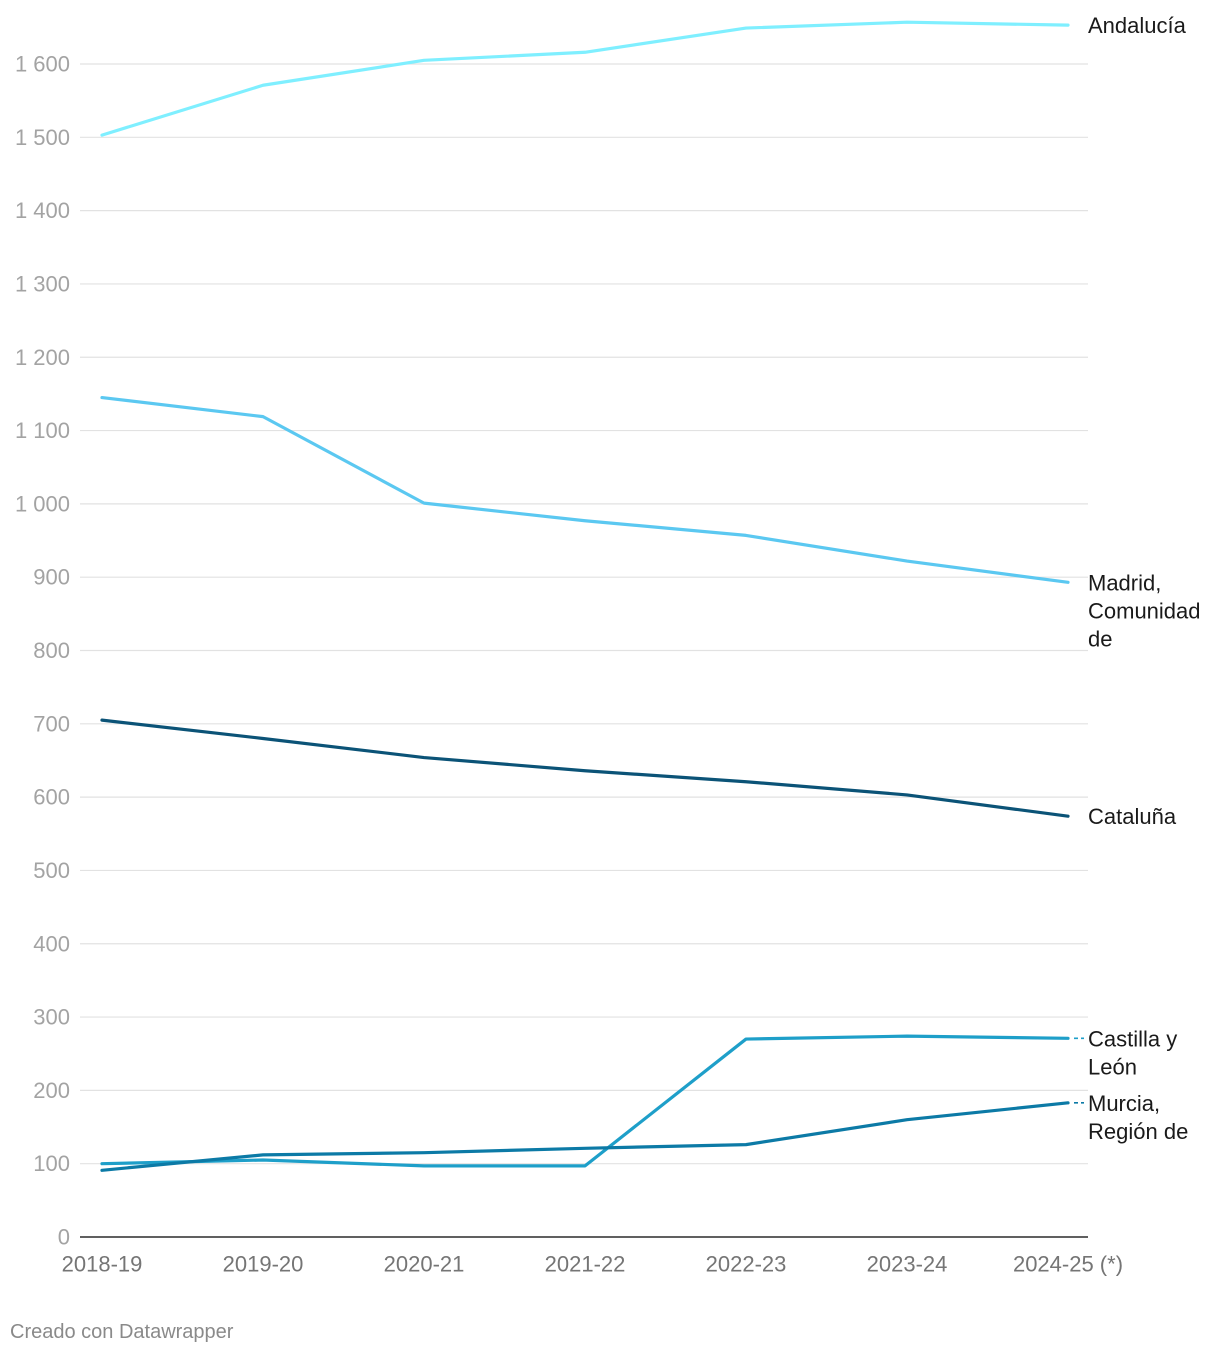 The width and height of the screenshot is (1220, 1354). I want to click on x-tick-label: 2023-24, so click(907, 1264).